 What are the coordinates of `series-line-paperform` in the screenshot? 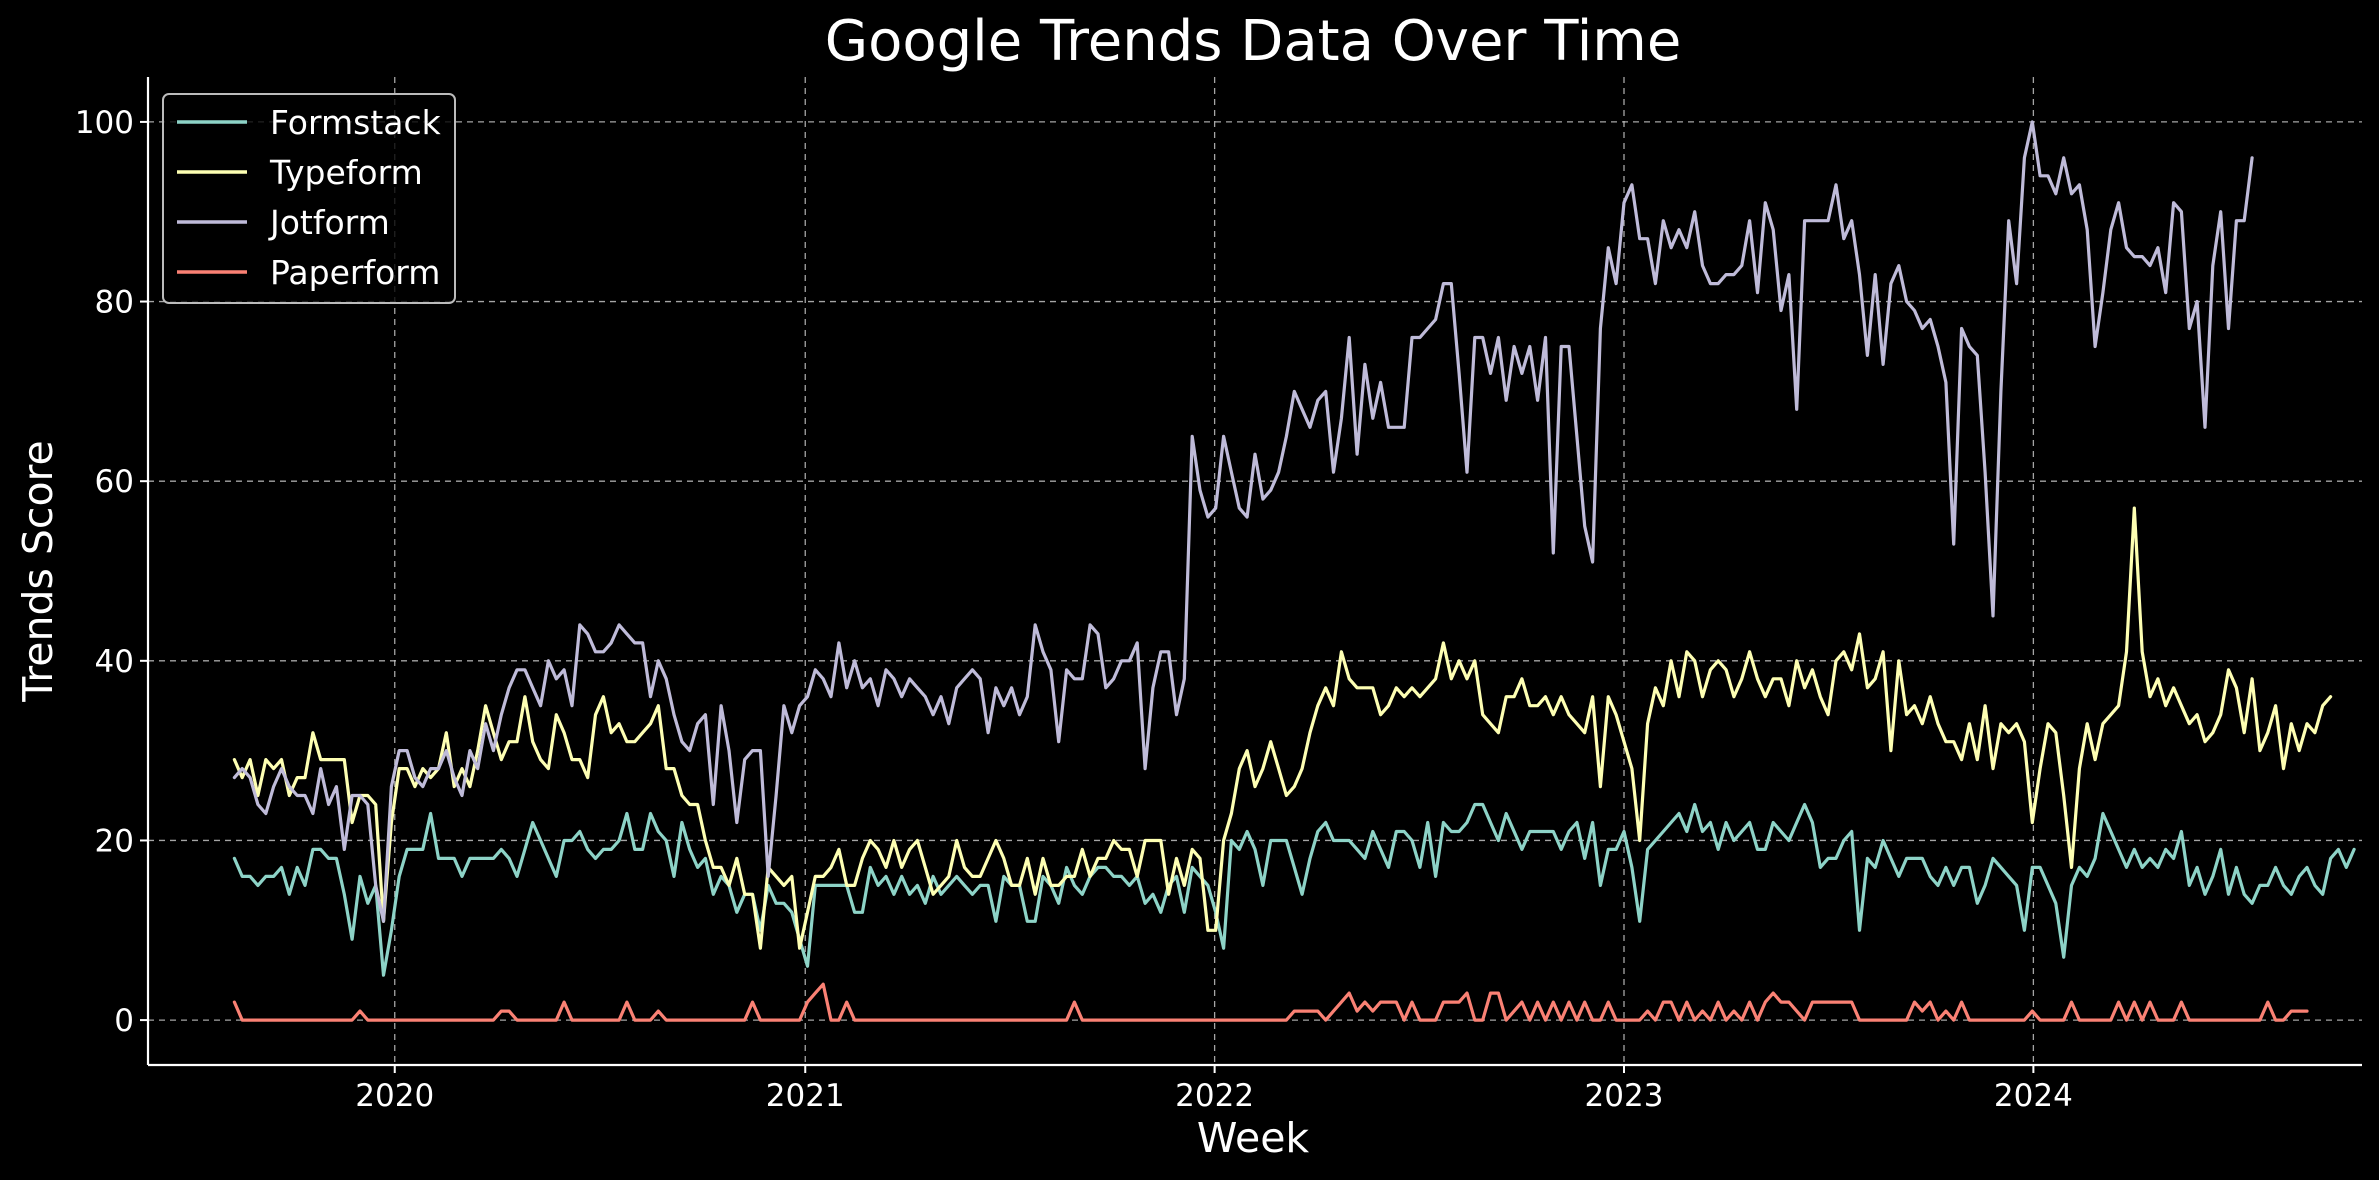 It's located at (1270, 1002).